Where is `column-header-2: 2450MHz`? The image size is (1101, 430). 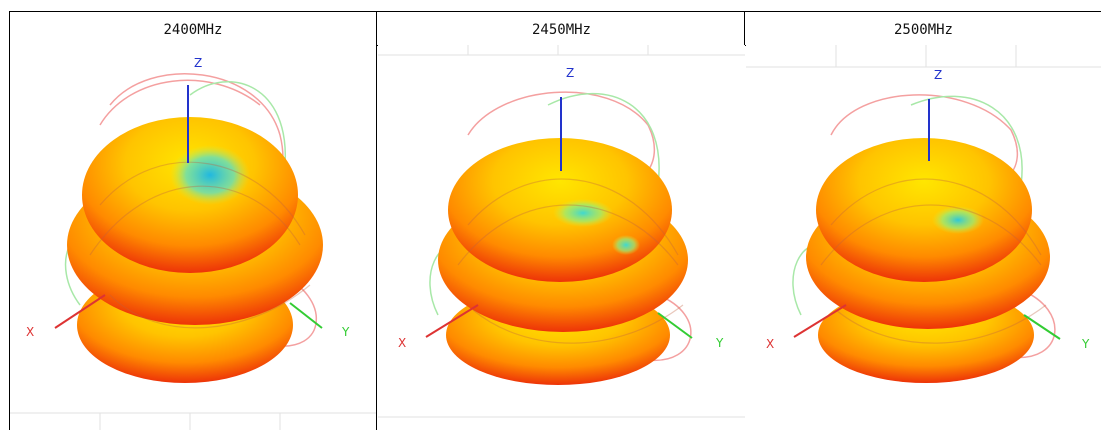
column-header-2: 2450MHz is located at coordinates (561, 30).